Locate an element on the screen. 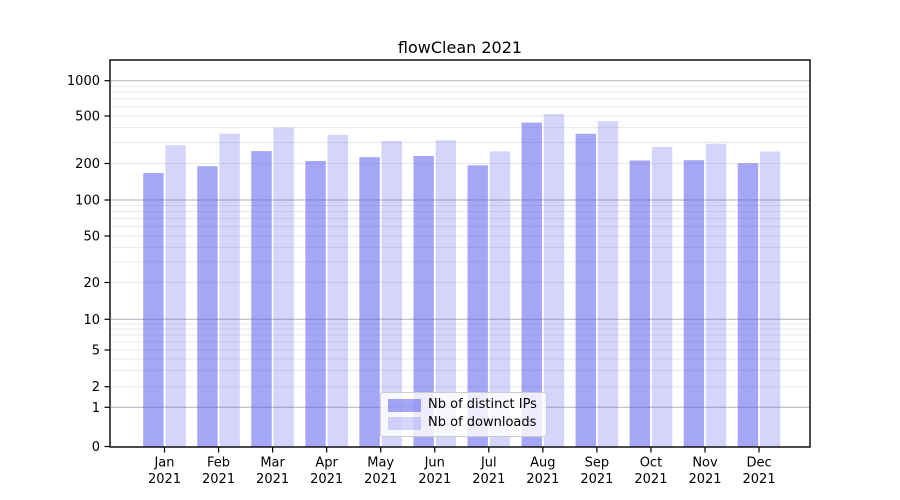  bar-nov-distinct-ips is located at coordinates (694, 304).